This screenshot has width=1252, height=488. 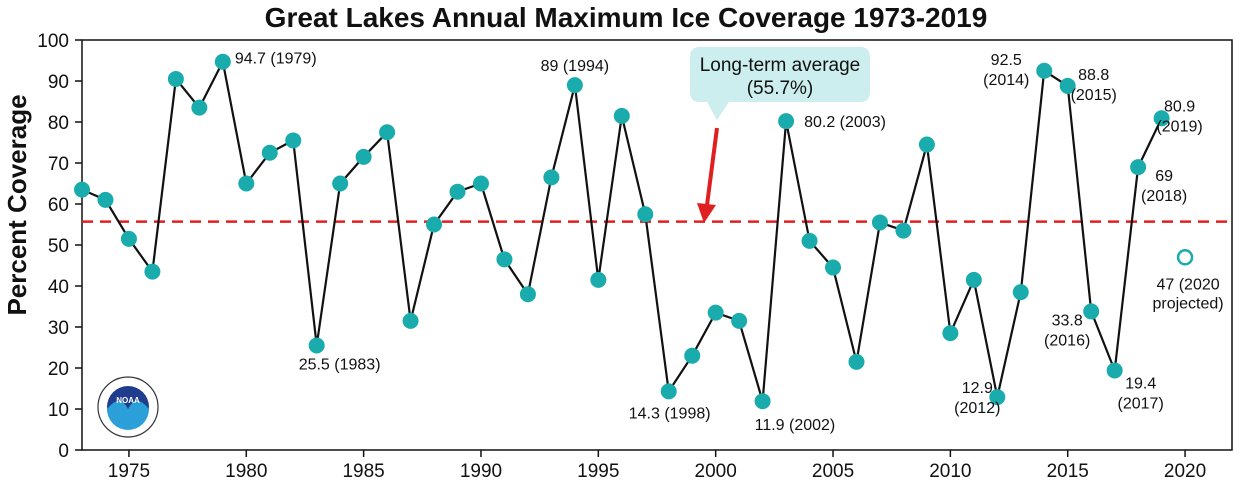 I want to click on data-label: 11.9 (2002), so click(x=795, y=425).